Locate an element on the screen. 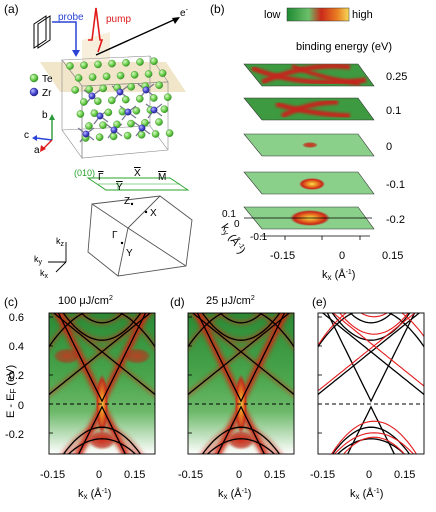  x-tick-d-2: 0.15 is located at coordinates (274, 475).